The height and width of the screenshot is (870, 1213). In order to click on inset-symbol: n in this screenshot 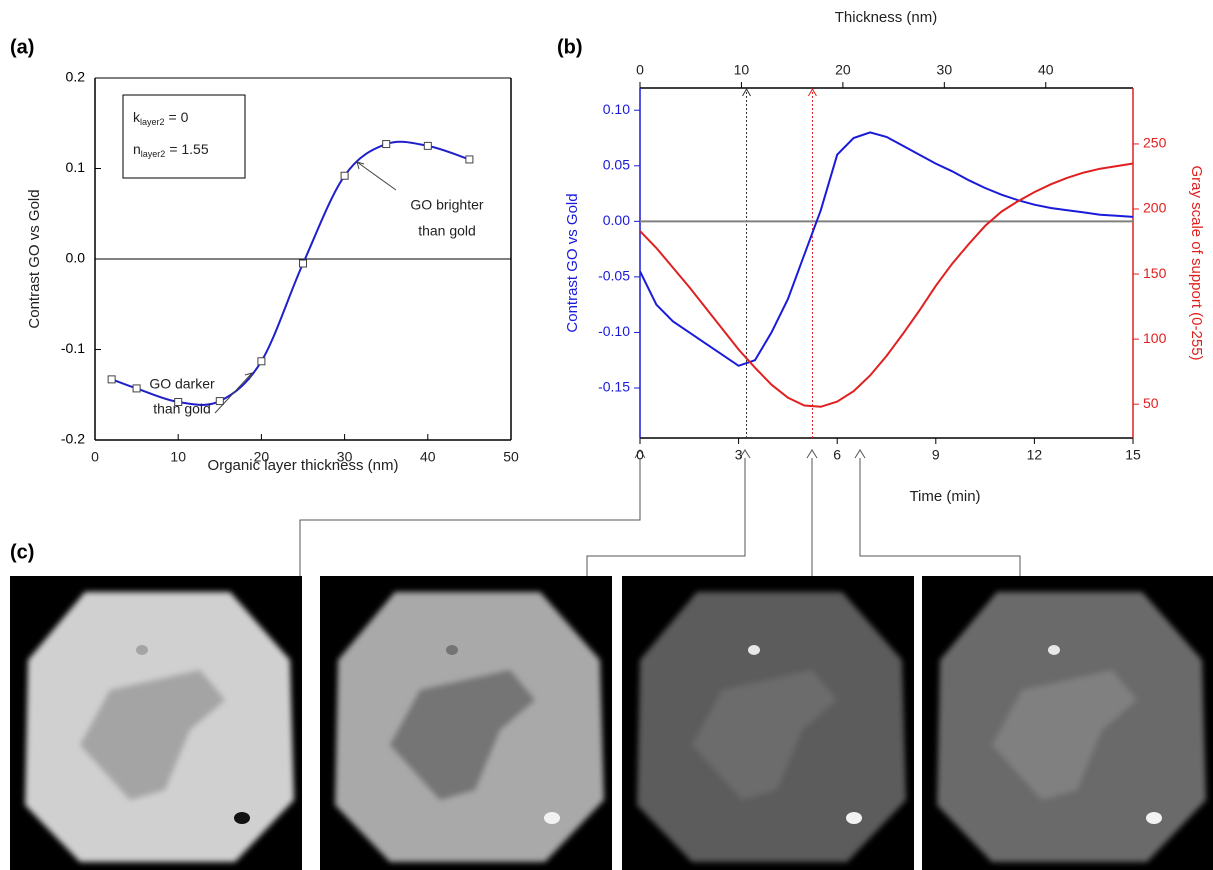, I will do `click(137, 149)`.